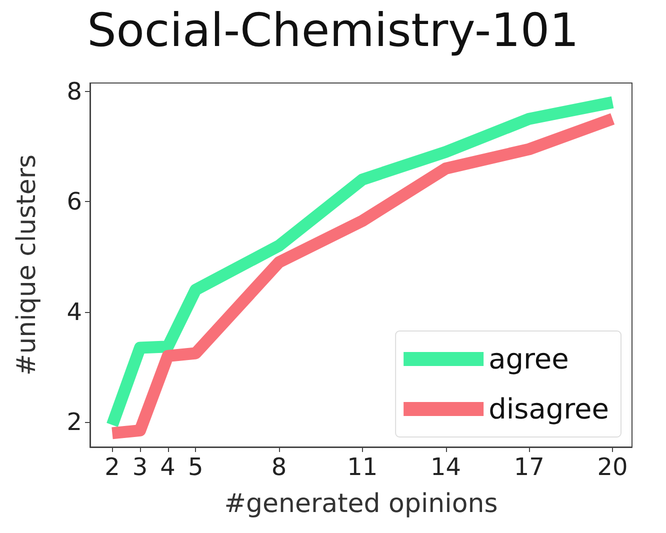 Image resolution: width=666 pixels, height=533 pixels. Describe the element at coordinates (279, 467) in the screenshot. I see `x-tick-label: 8` at that location.